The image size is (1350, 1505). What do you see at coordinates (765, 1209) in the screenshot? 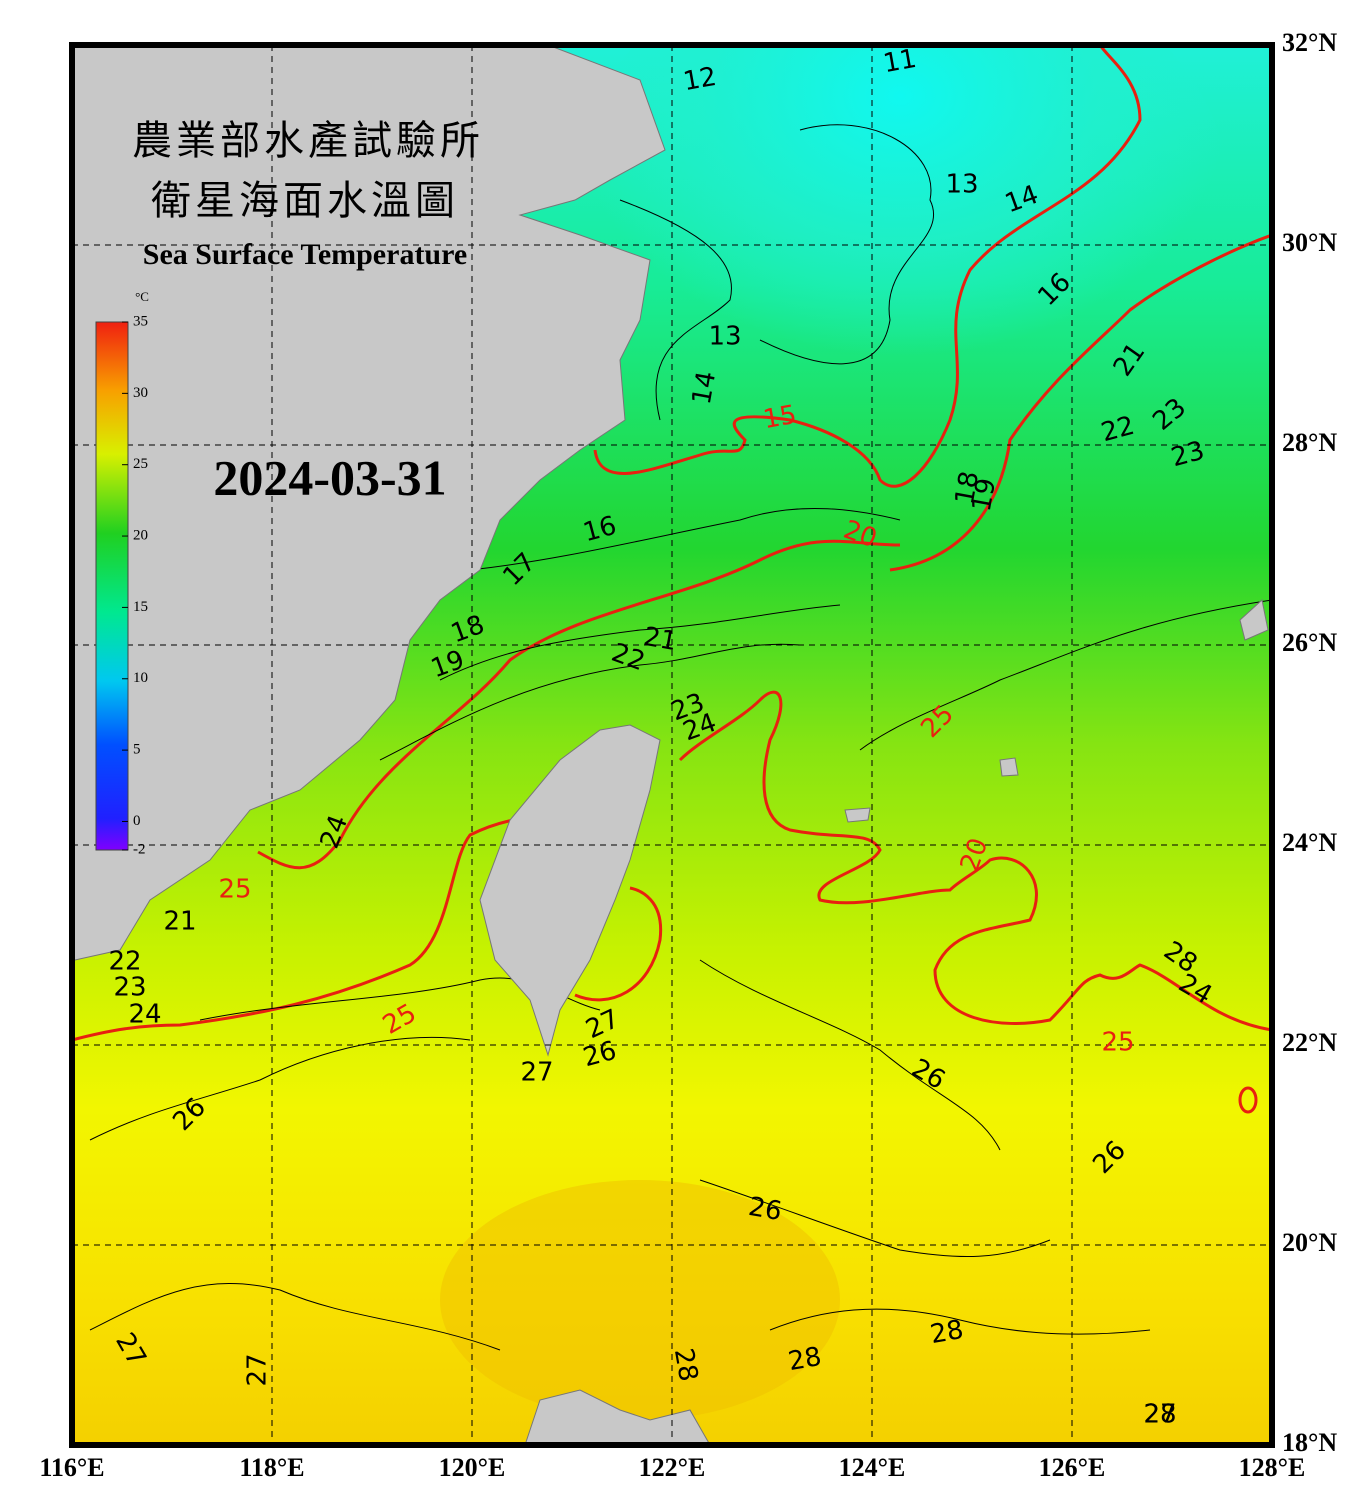
I see `contour-label: 26` at bounding box center [765, 1209].